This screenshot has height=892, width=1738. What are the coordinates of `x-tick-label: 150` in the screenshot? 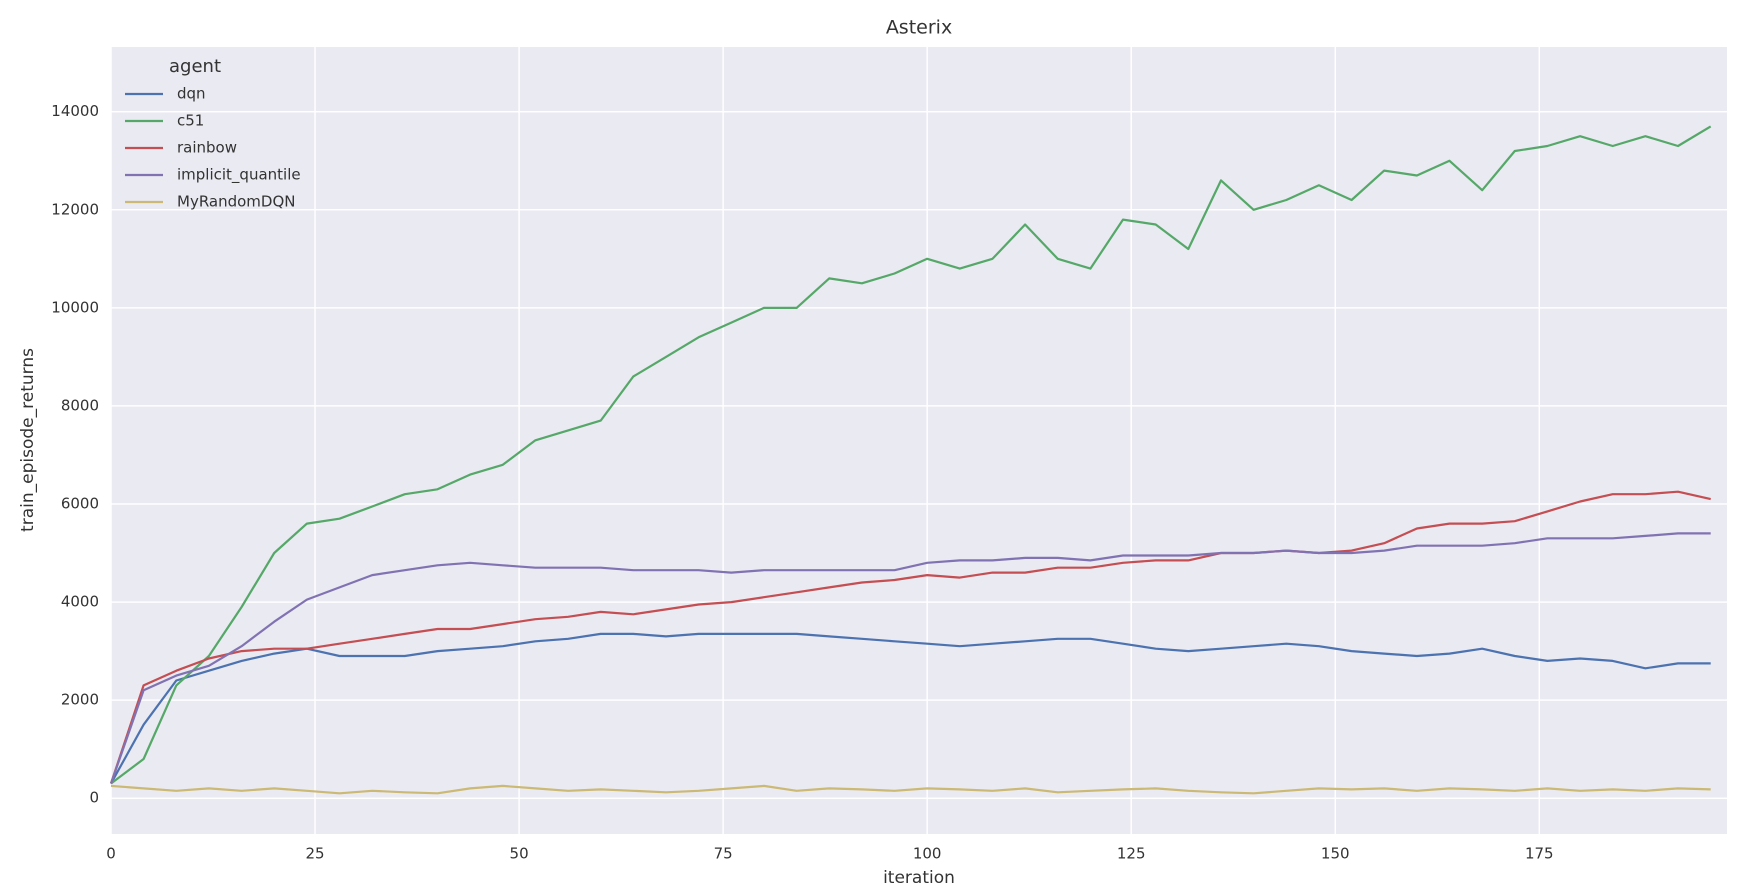 It's located at (1335, 854).